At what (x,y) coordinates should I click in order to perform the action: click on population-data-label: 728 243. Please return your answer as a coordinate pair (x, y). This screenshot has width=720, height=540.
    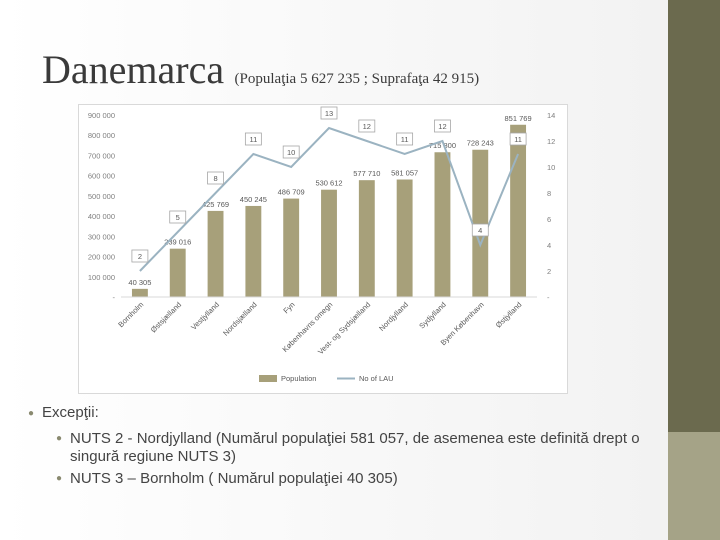
    Looking at the image, I should click on (480, 143).